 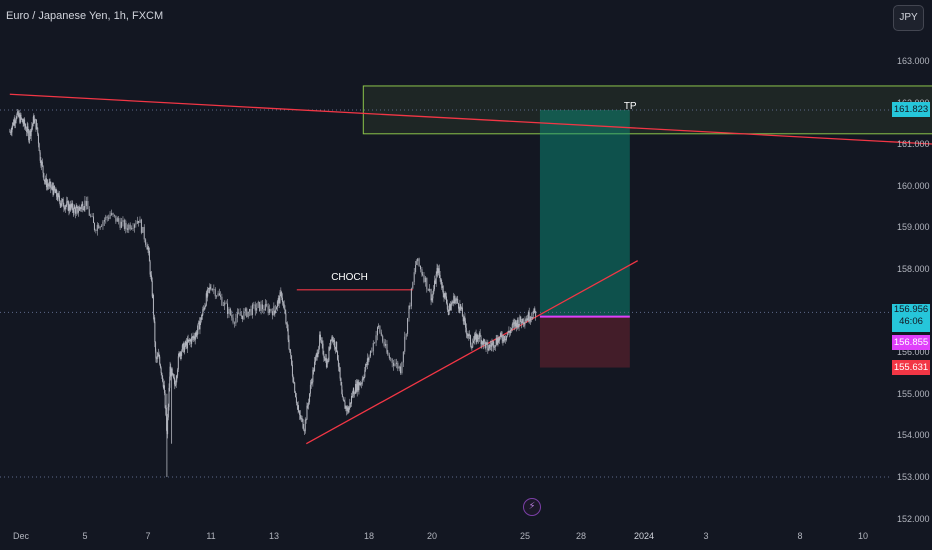 I want to click on ascending-trendline, so click(x=472, y=352).